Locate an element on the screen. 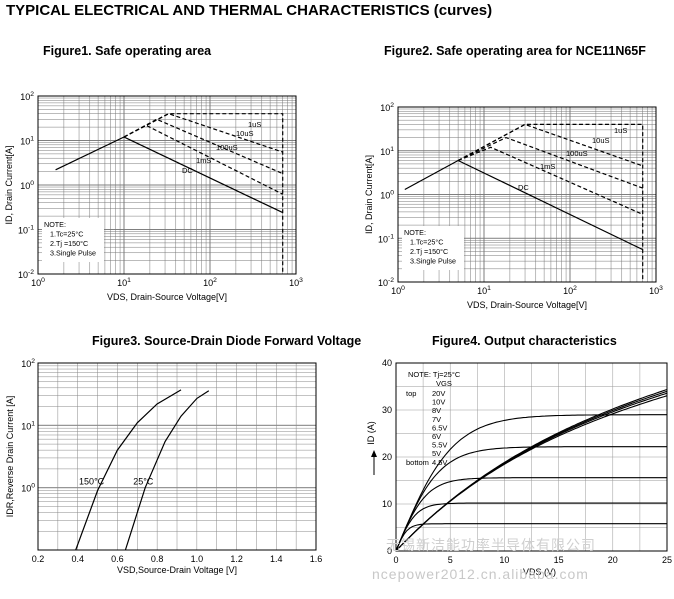  series-line-6.5V is located at coordinates (531, 483).